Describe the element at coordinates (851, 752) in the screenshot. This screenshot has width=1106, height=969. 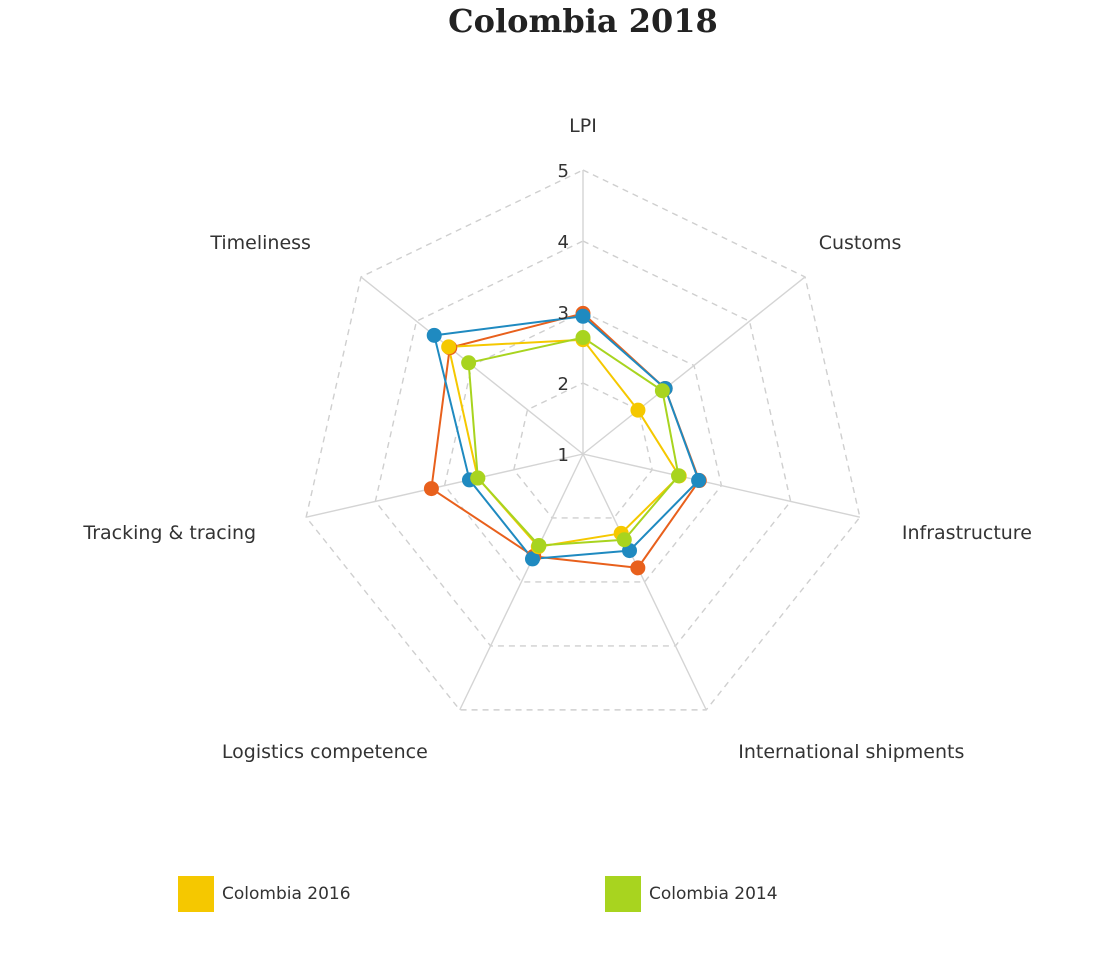
I see `axis-label: International shipments` at that location.